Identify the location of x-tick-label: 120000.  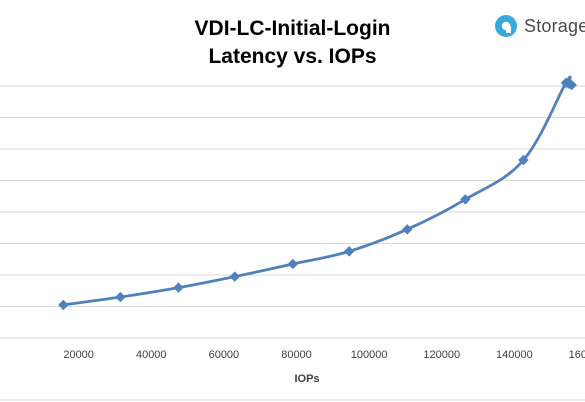
(441, 355).